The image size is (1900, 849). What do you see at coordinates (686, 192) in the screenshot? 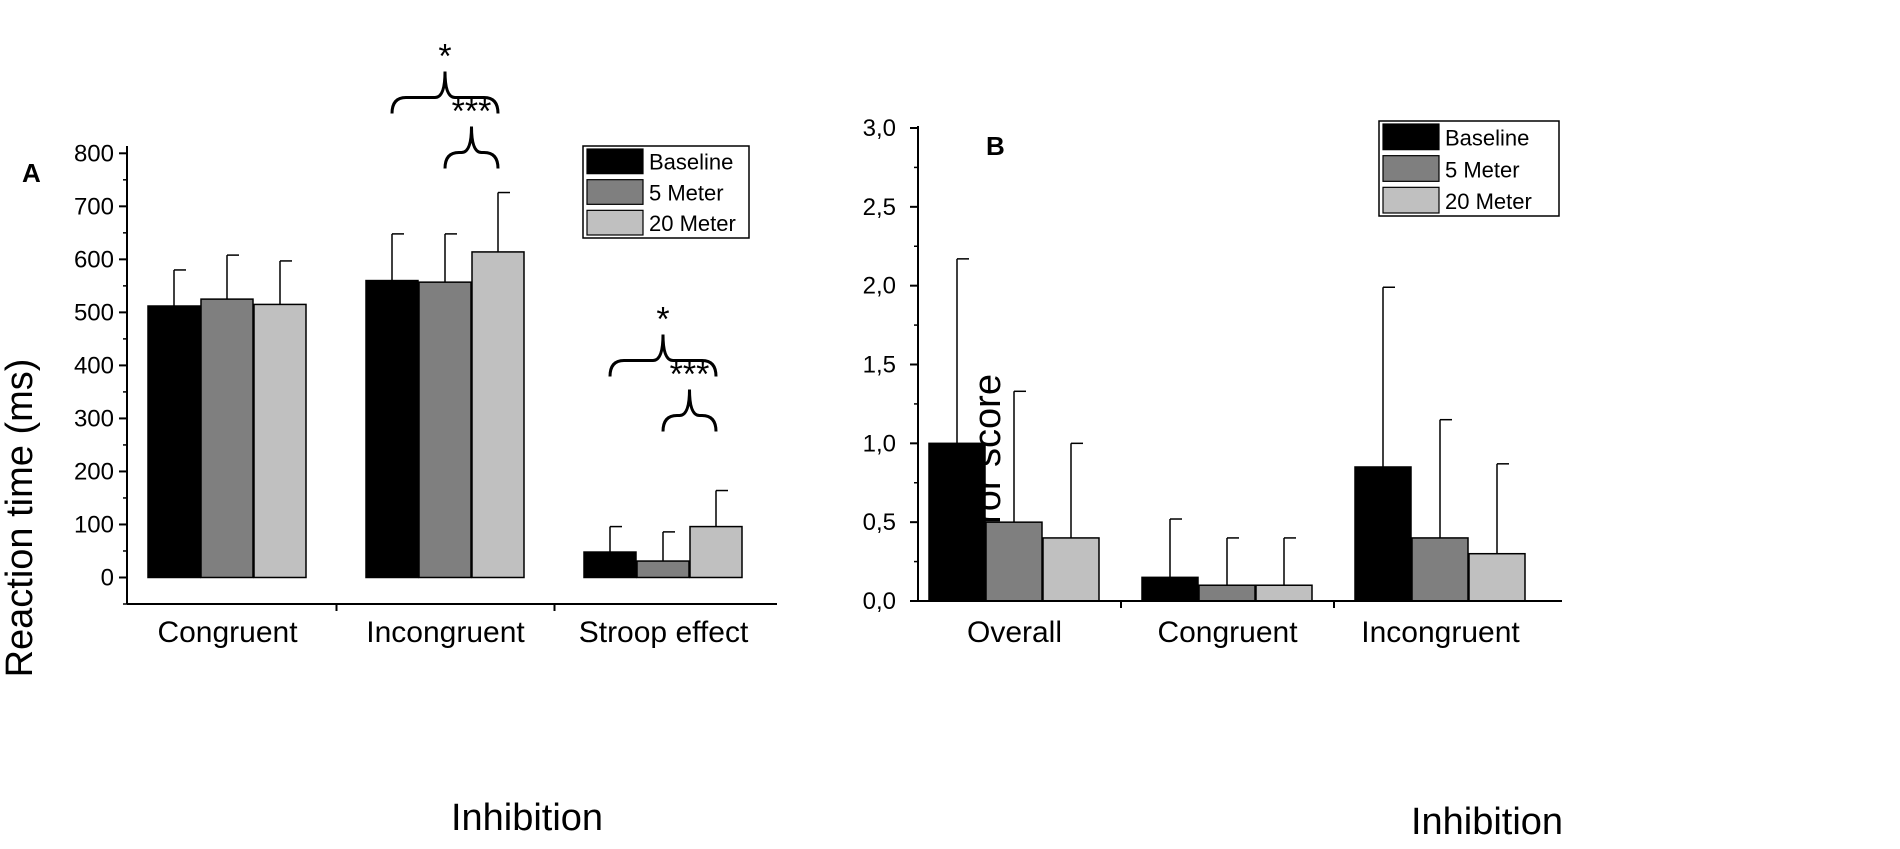
I see `panel-a-legend-label: 5 Meter` at bounding box center [686, 192].